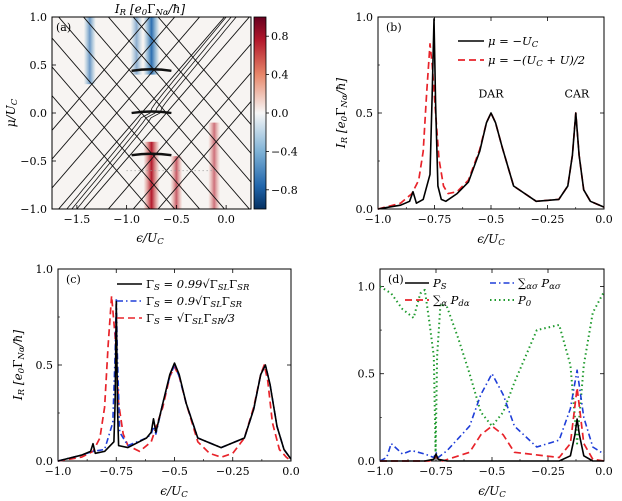  Describe the element at coordinates (492, 471) in the screenshot. I see `d-xtick-label: −0.5` at that location.